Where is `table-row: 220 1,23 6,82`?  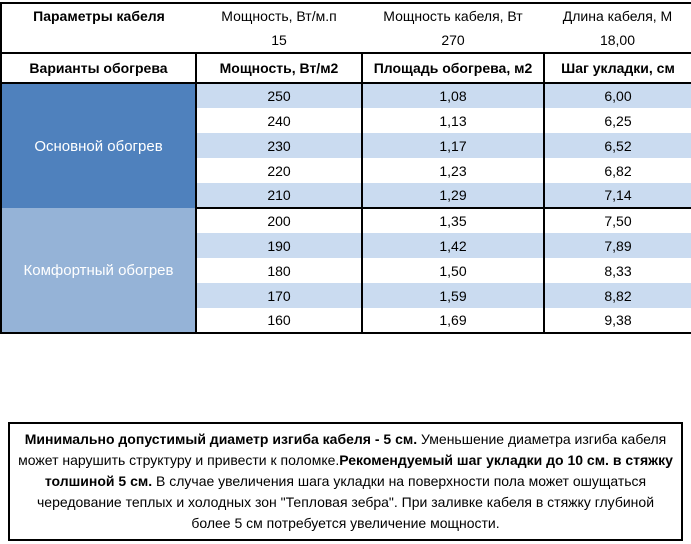
table-row: 220 1,23 6,82 is located at coordinates (346, 170).